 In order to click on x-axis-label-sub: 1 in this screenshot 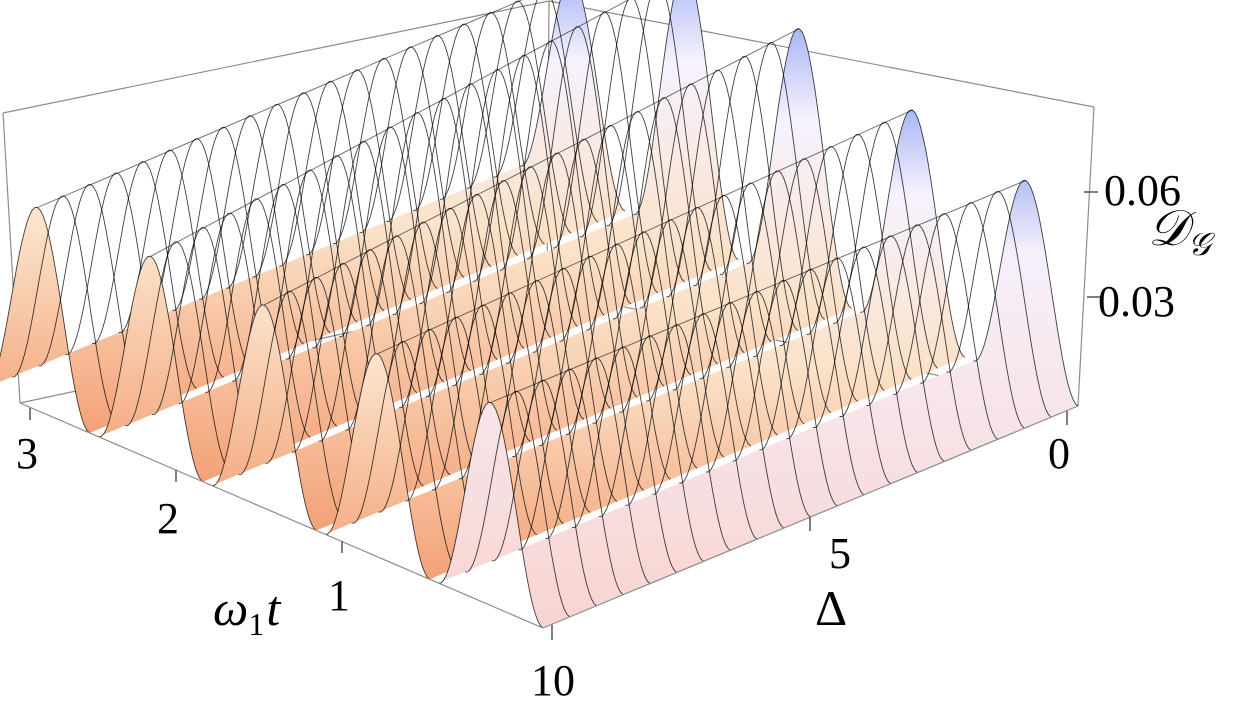, I will do `click(256, 624)`.